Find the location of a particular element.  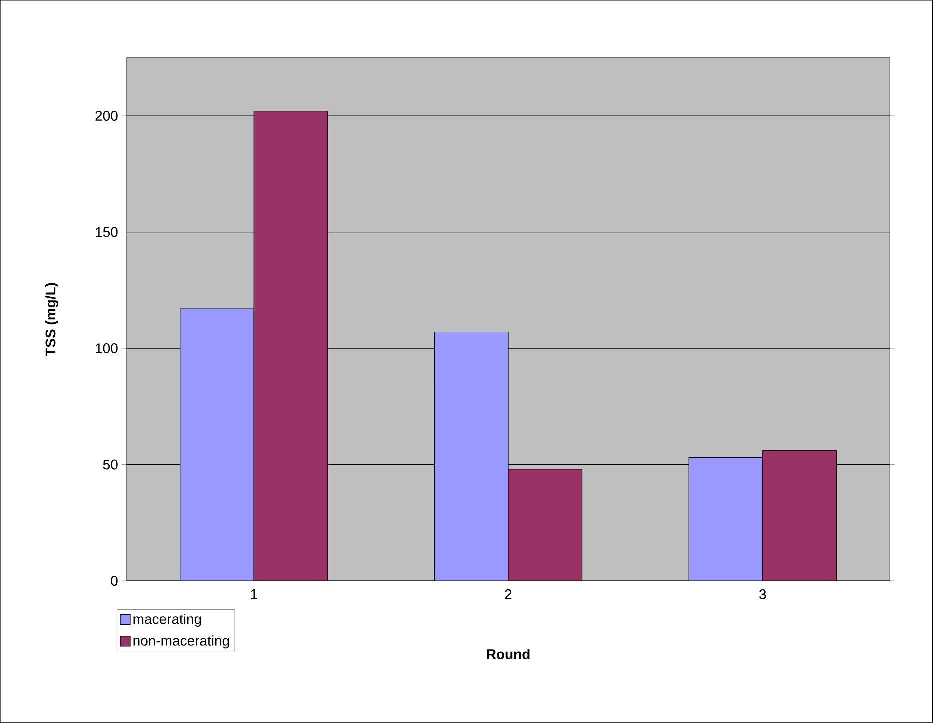

y-tick-label: 100 is located at coordinates (107, 349).